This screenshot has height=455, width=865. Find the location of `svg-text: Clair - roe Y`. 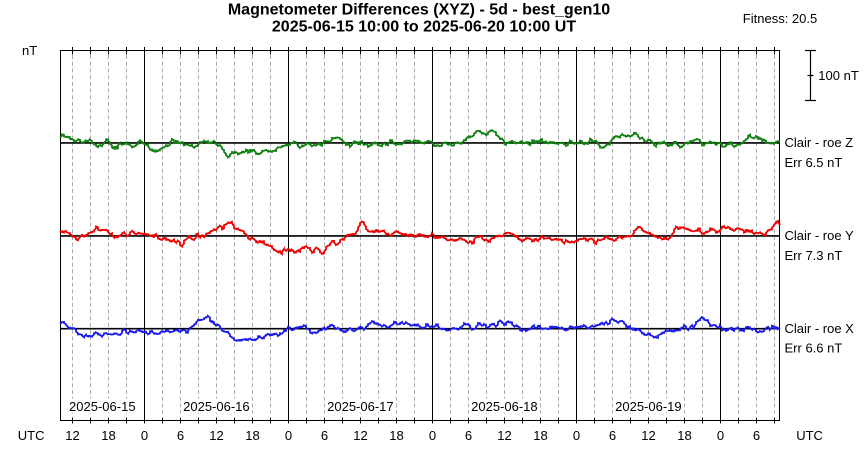

svg-text: Clair - roe Y is located at coordinates (819, 235).